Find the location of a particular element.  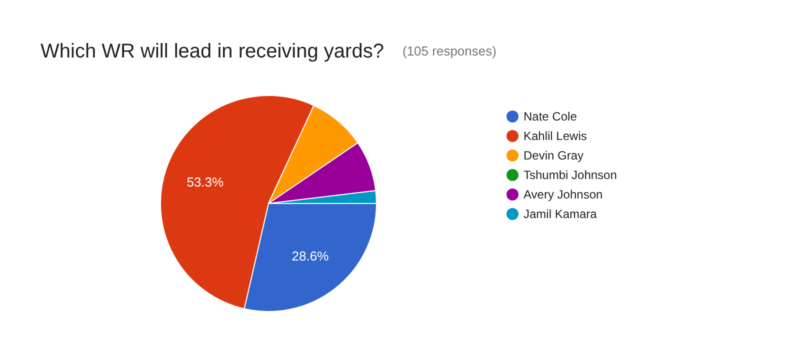

legend-label: Kahlil Lewis is located at coordinates (555, 136).